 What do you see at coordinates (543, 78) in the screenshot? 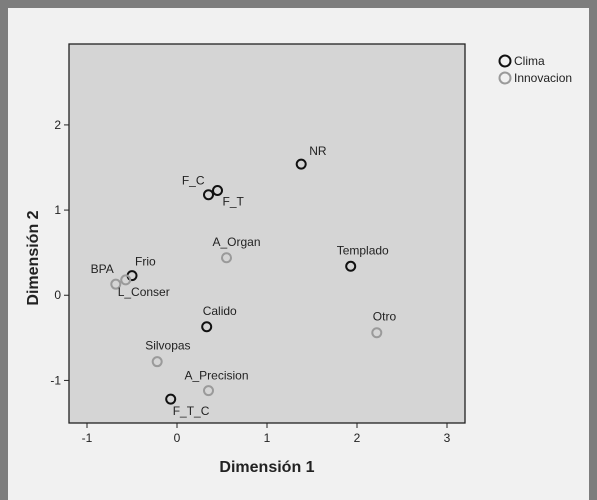
I see `legend-label-innovacion: Innovacion` at bounding box center [543, 78].